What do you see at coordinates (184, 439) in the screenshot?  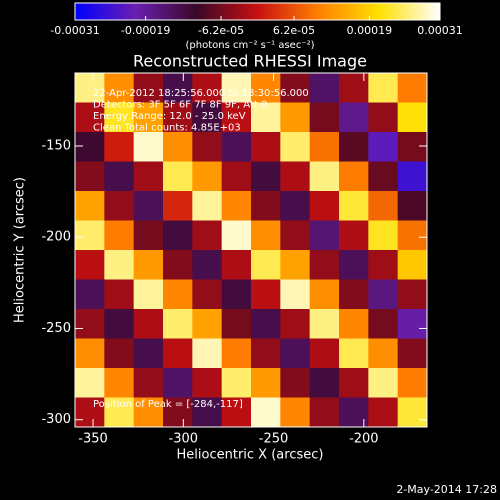 I see `x-tick-label: -300` at bounding box center [184, 439].